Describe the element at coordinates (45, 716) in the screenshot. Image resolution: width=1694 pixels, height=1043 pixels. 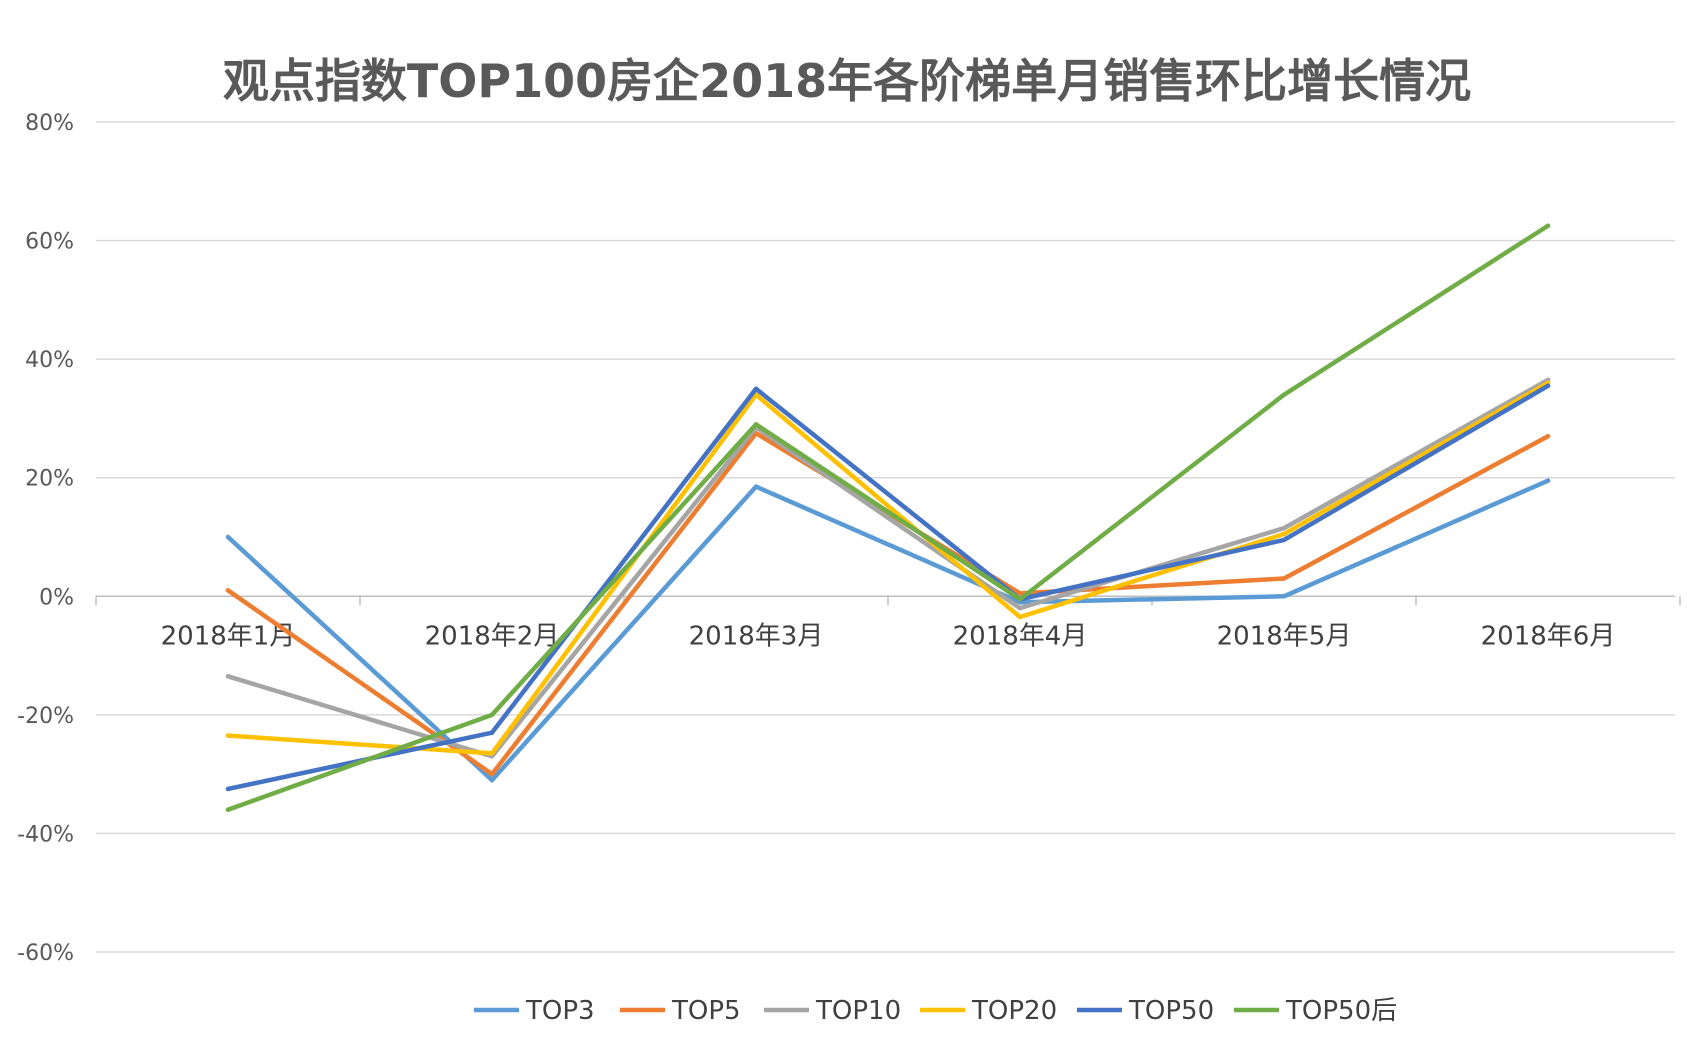
I see `y-tick-label: -20%` at that location.